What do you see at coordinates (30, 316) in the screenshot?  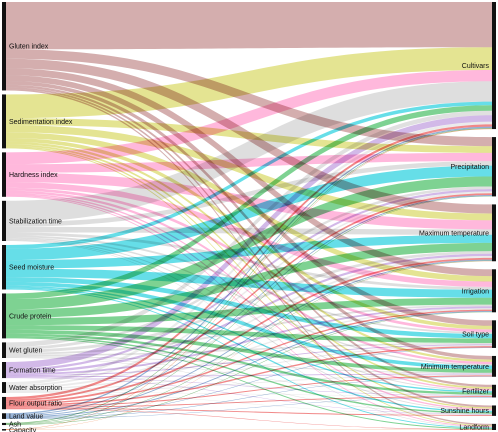 I see `left-node-label-crude_protein: Crude protein` at bounding box center [30, 316].